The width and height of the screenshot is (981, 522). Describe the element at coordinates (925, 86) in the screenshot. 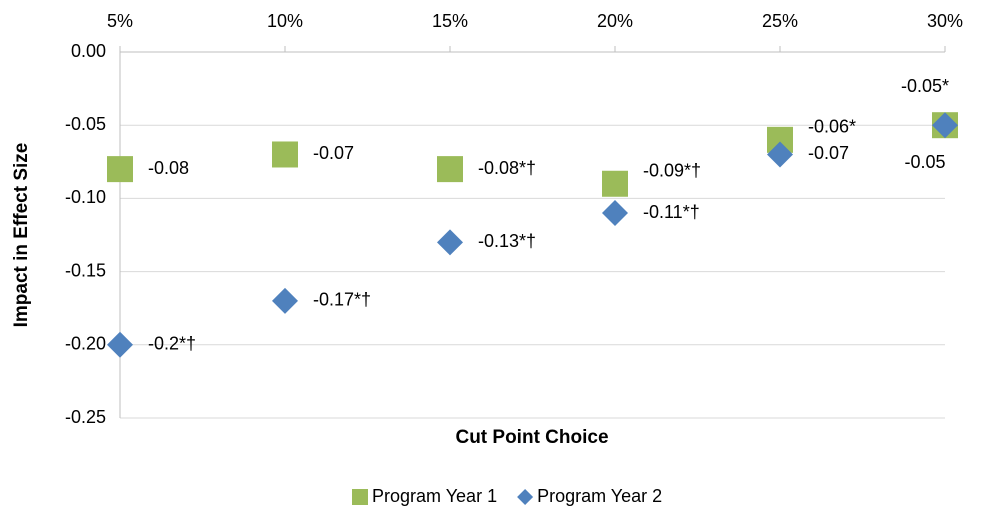

I see `data-label: -0.05*` at that location.